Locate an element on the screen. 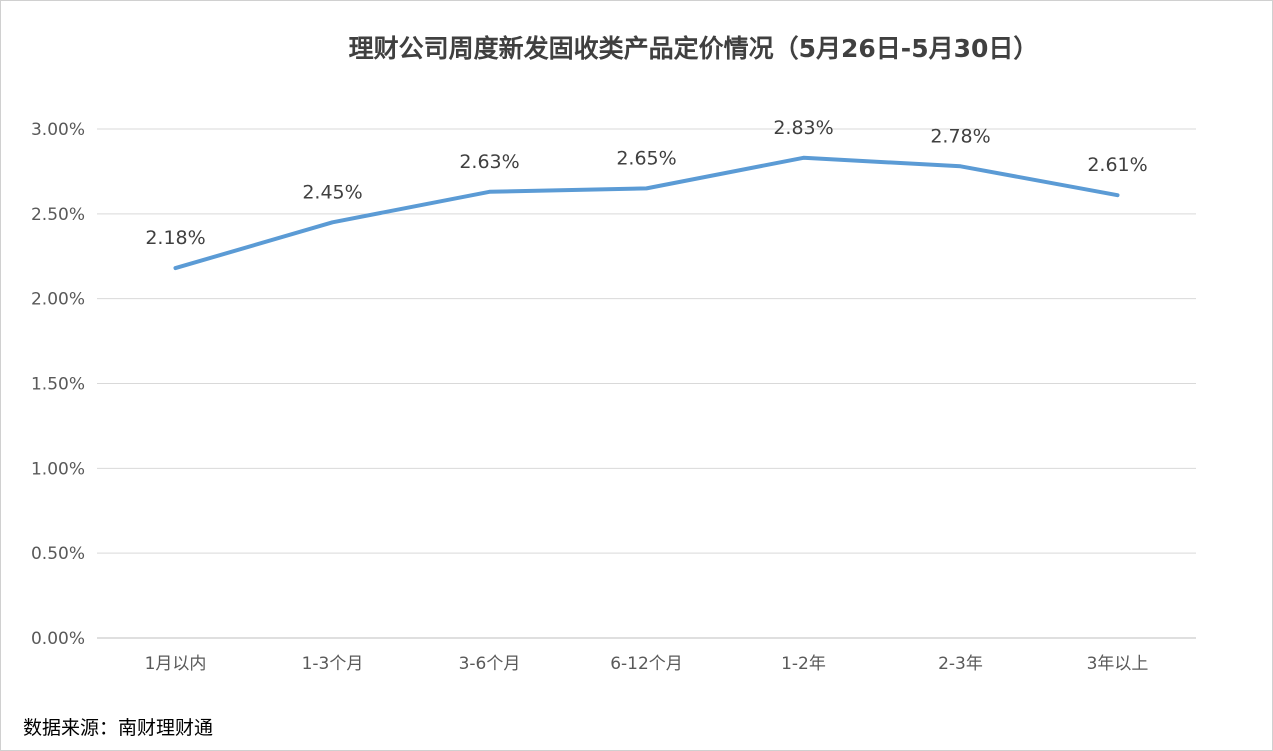 Image resolution: width=1273 pixels, height=751 pixels. x-tick-label: 1-2年 is located at coordinates (803, 664).